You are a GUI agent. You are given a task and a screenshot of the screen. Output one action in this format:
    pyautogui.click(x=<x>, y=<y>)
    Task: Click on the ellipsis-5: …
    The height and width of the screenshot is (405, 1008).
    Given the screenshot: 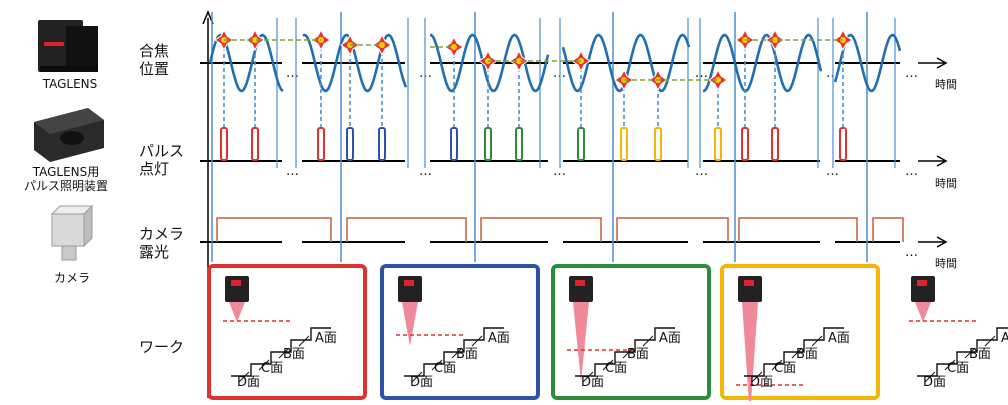 What is the action you would take?
    pyautogui.click(x=911, y=73)
    